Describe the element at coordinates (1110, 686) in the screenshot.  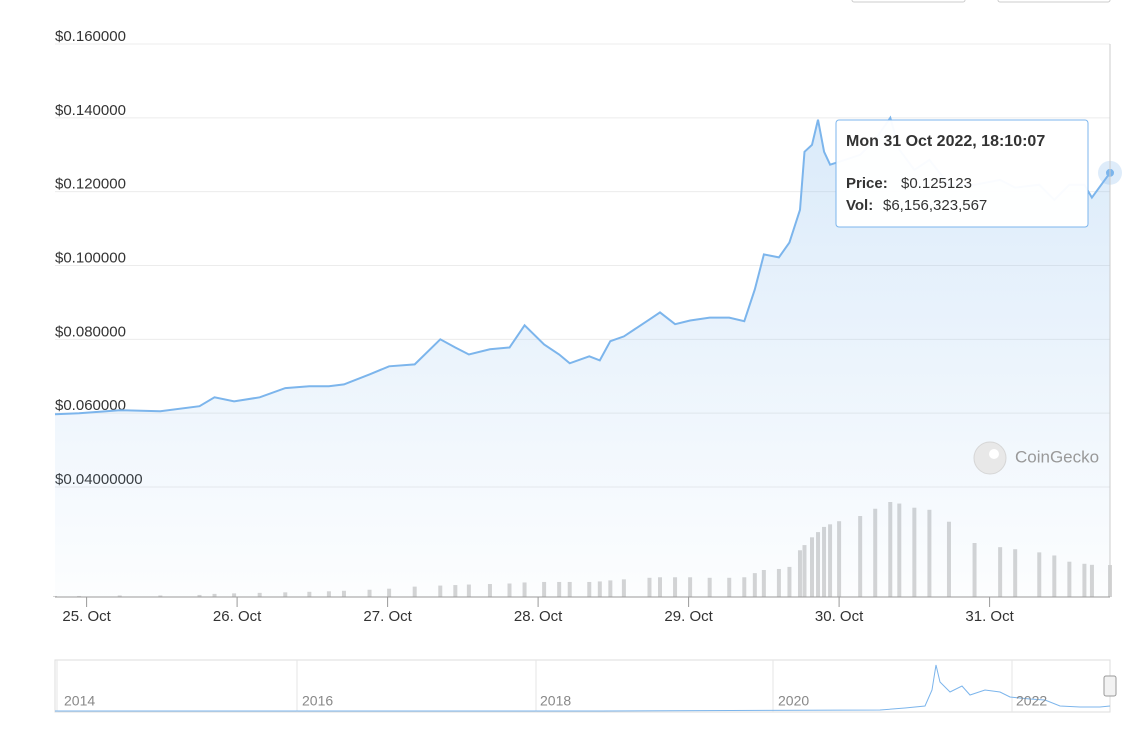
I see `navigator-handle` at that location.